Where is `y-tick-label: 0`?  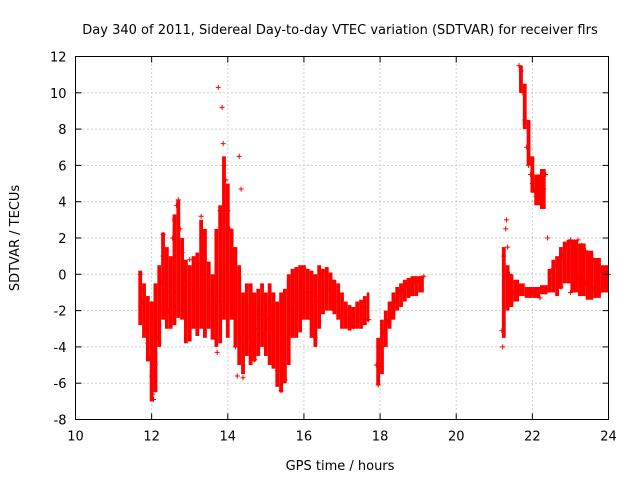 y-tick-label: 0 is located at coordinates (62, 275).